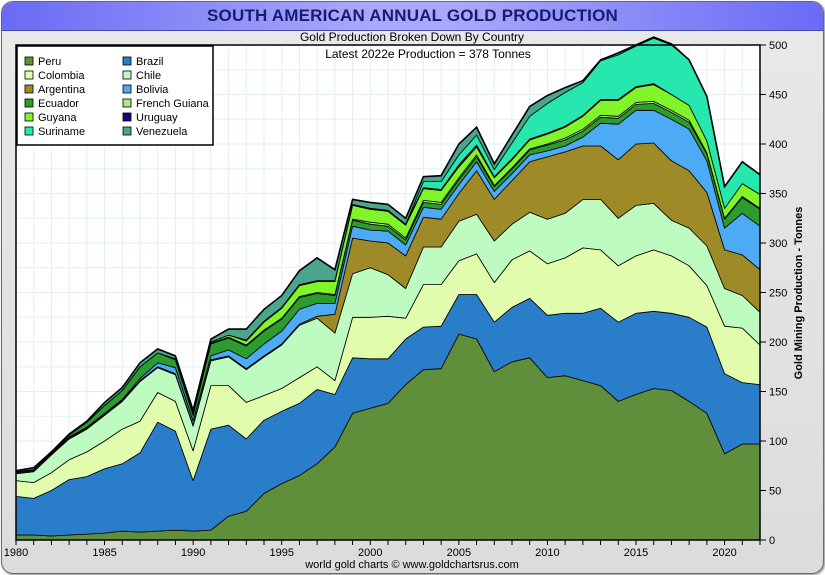 This screenshot has height=575, width=825. What do you see at coordinates (152, 90) in the screenshot?
I see `legend-label: Bolivia` at bounding box center [152, 90].